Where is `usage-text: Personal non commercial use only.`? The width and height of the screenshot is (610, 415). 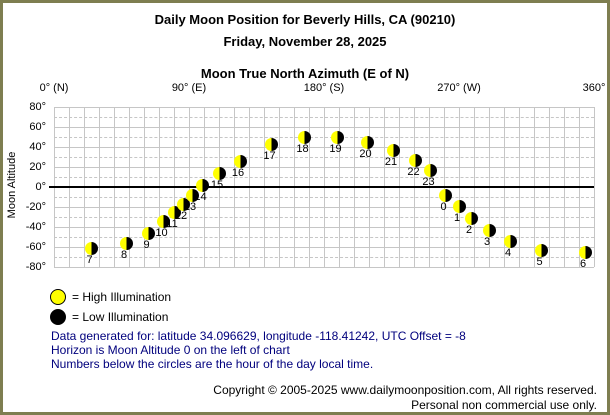 usage-text: Personal non commercial use only. is located at coordinates (504, 405).